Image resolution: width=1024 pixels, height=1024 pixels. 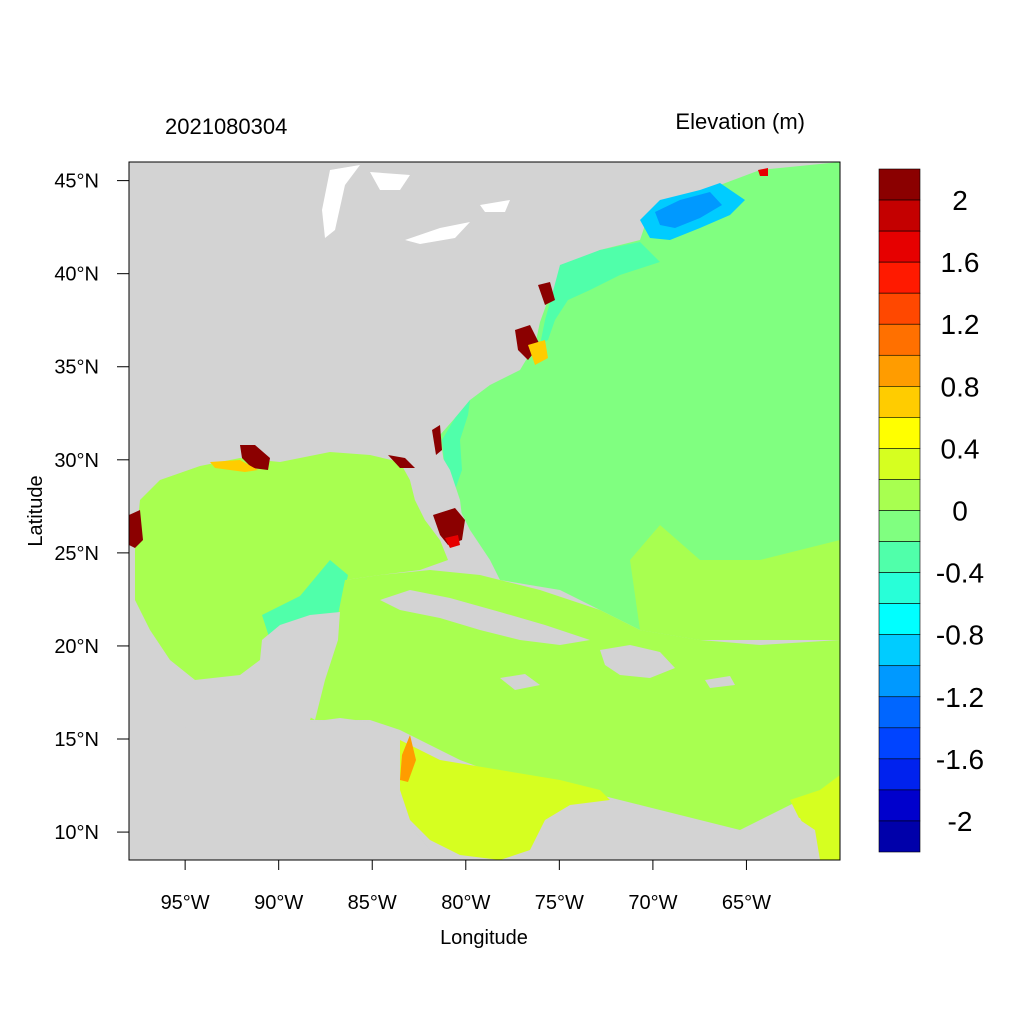 What do you see at coordinates (437, 440) in the screenshot?
I see `georgia-coast-high` at bounding box center [437, 440].